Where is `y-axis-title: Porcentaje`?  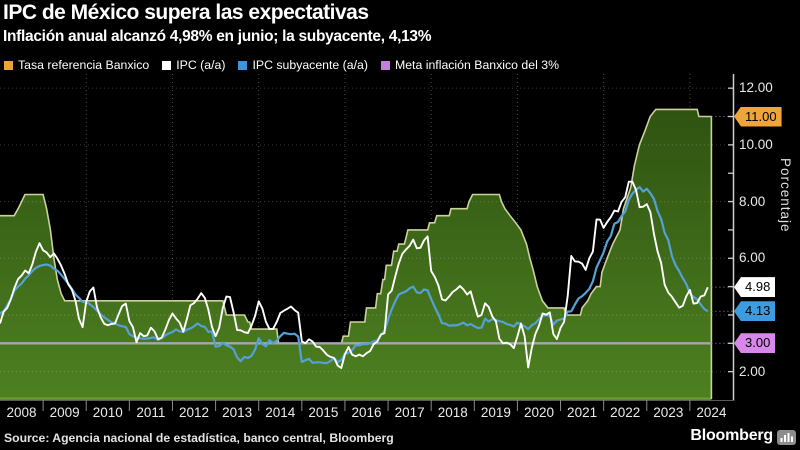
y-axis-title: Porcentaje is located at coordinates (785, 195).